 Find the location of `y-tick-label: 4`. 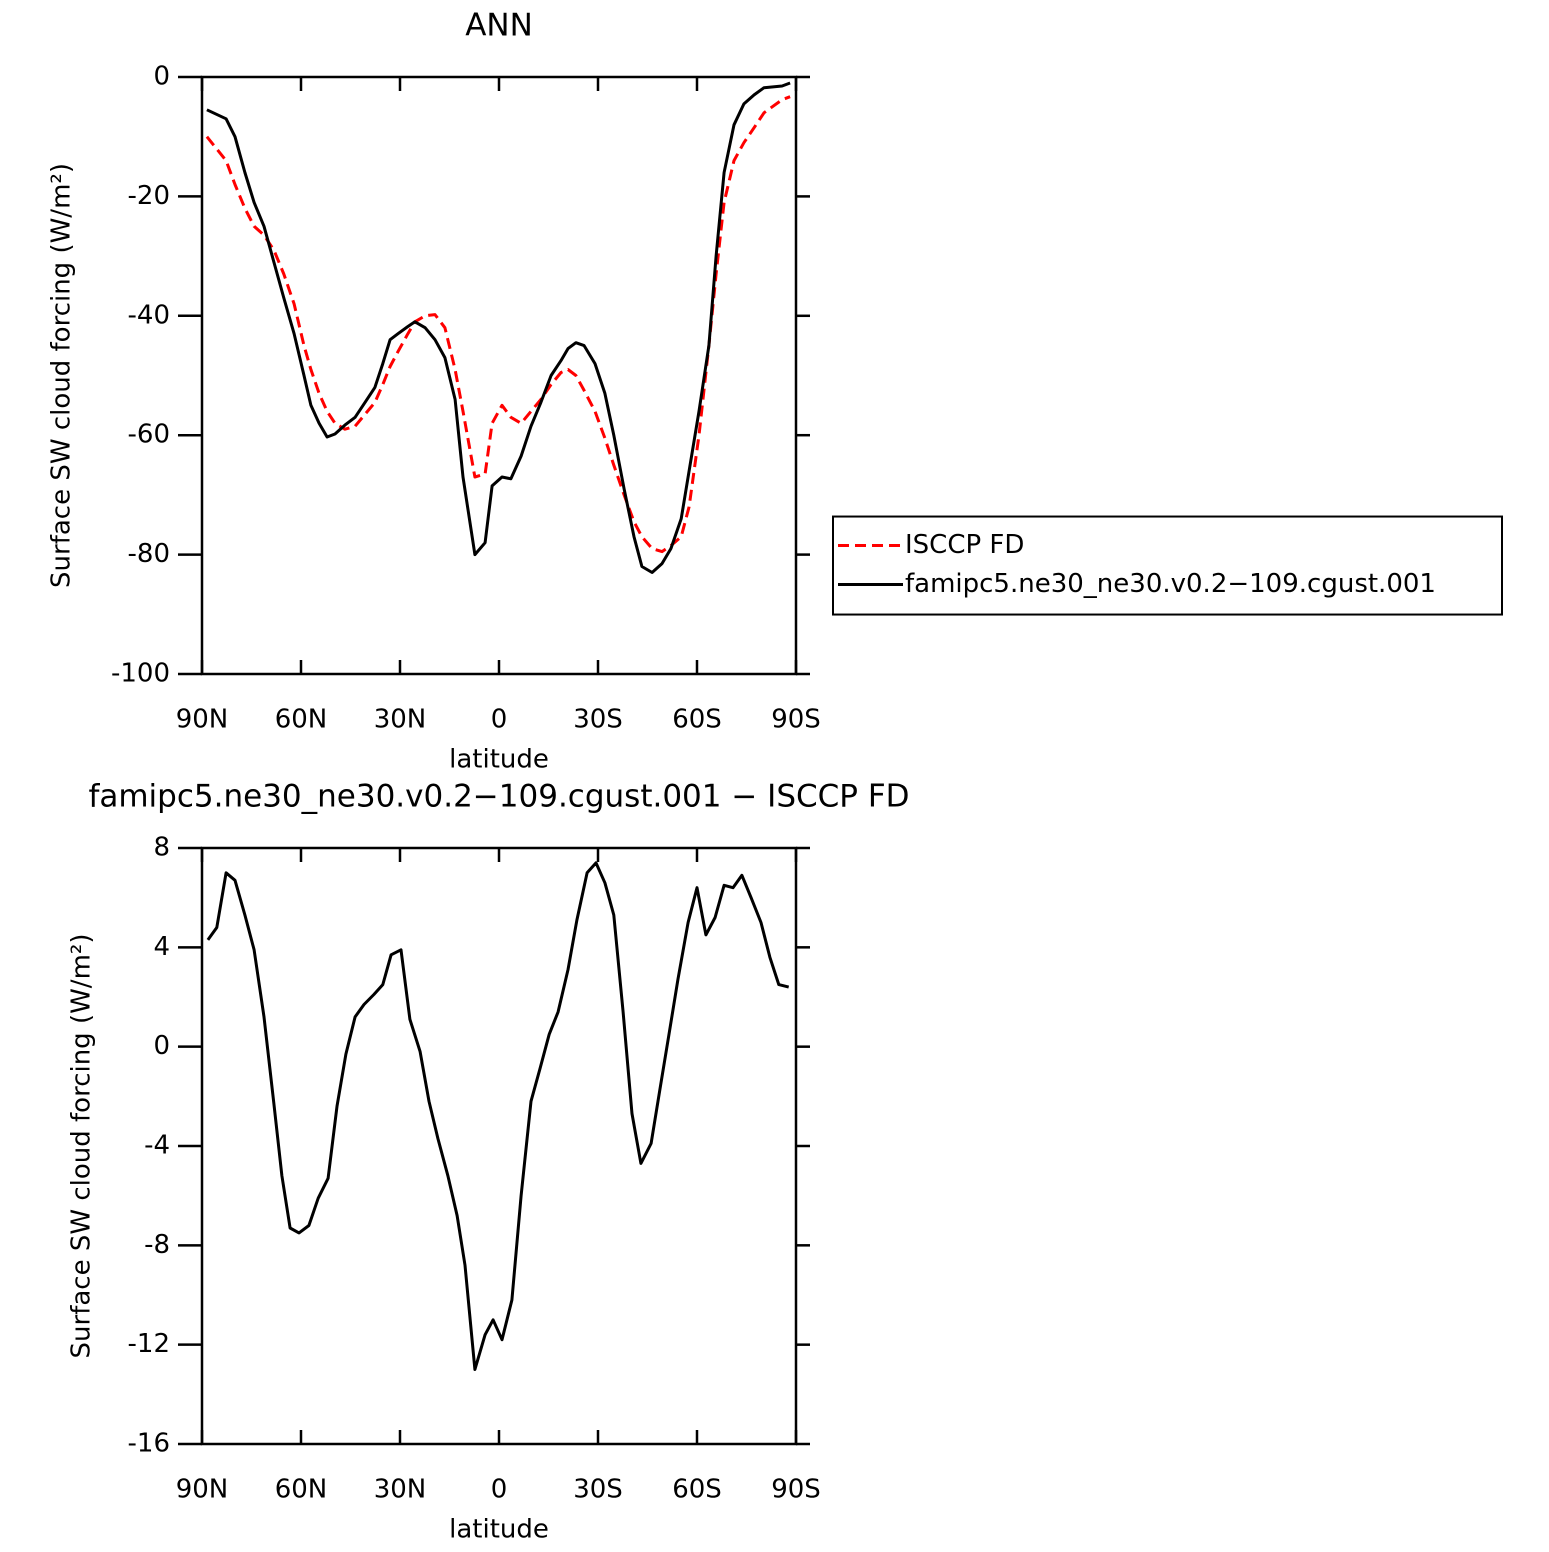

y-tick-label: 4 is located at coordinates (161, 947).